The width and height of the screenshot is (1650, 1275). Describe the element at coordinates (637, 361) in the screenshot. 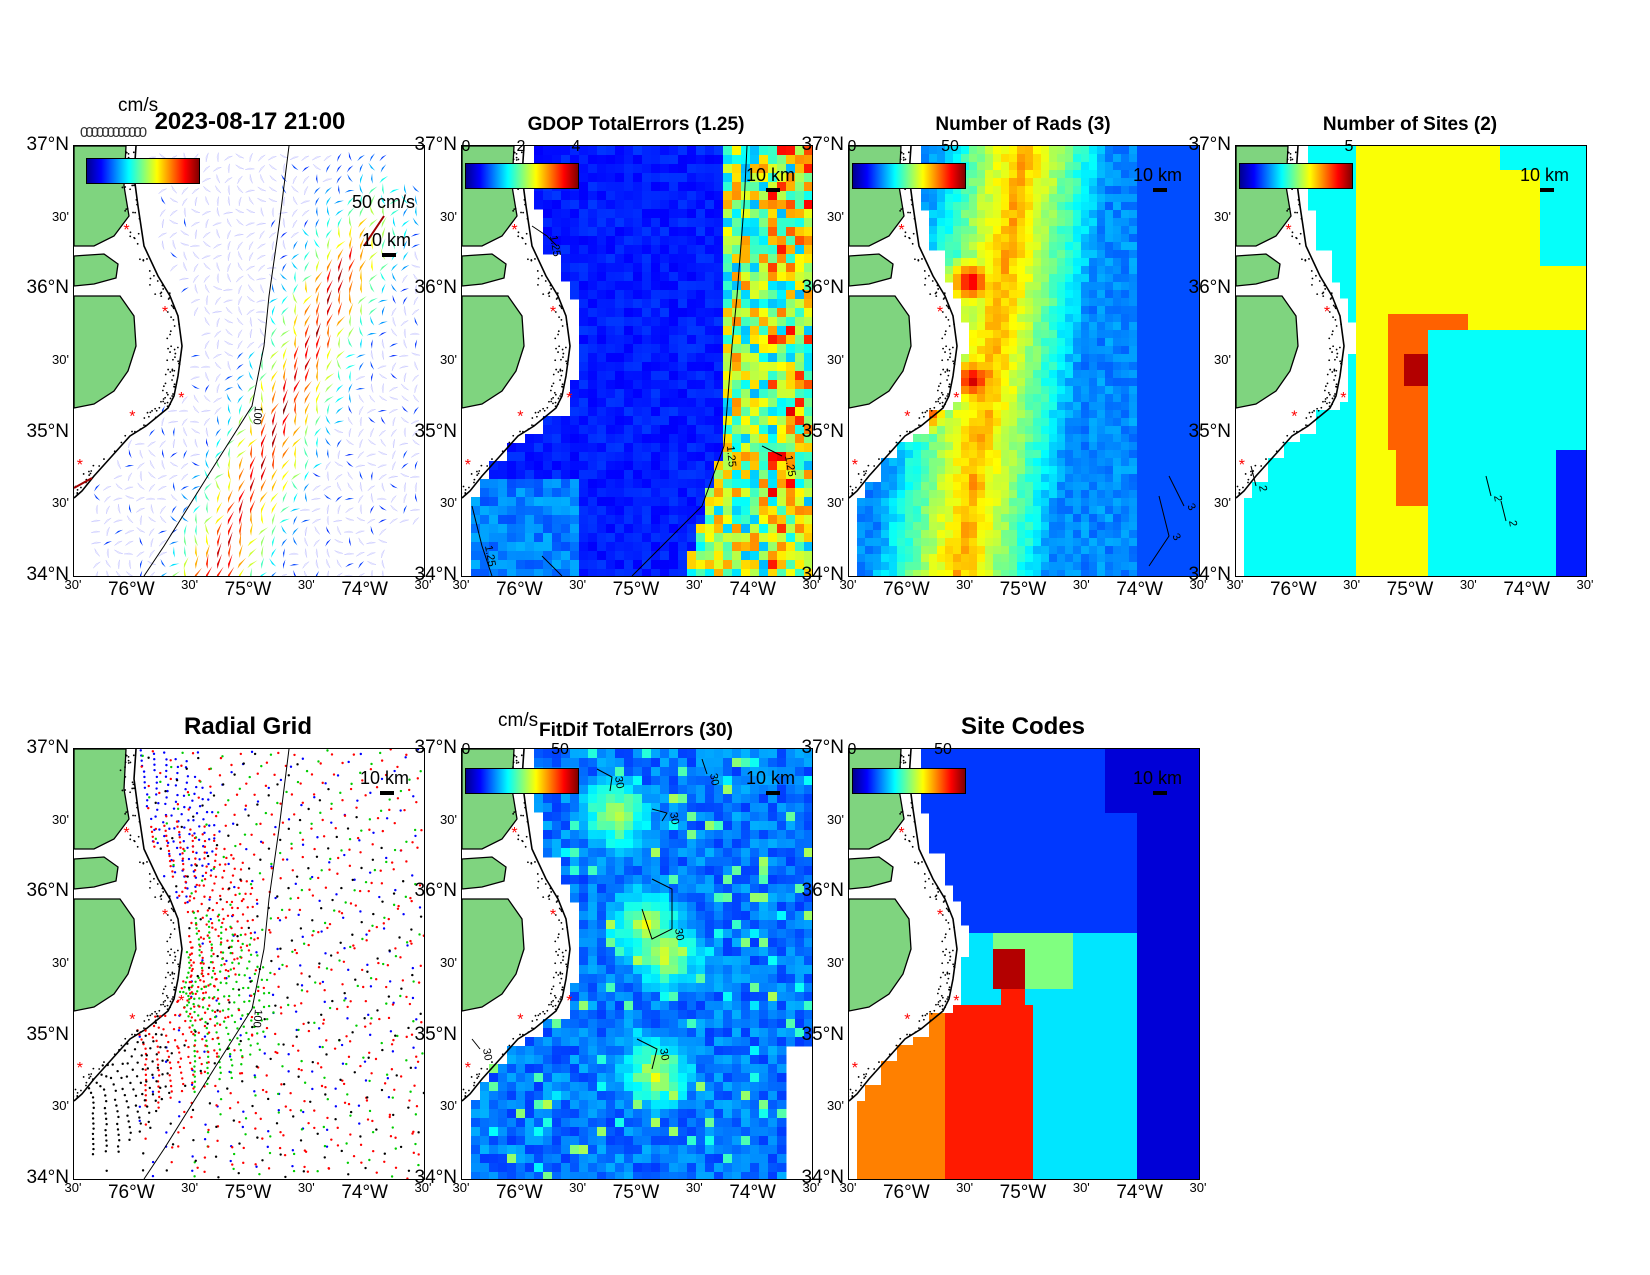

I see `map-plot-gdop: 1.251.251.251.251.25*****` at that location.